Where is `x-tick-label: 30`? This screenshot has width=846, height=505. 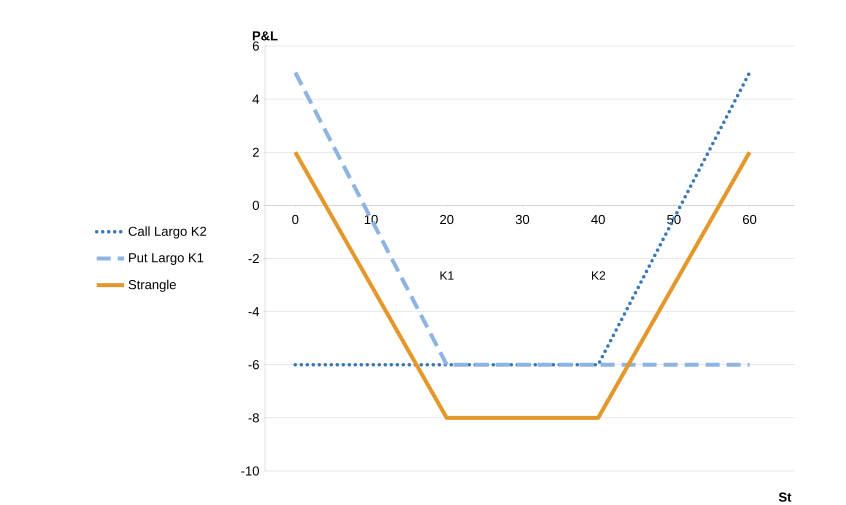 x-tick-label: 30 is located at coordinates (523, 219).